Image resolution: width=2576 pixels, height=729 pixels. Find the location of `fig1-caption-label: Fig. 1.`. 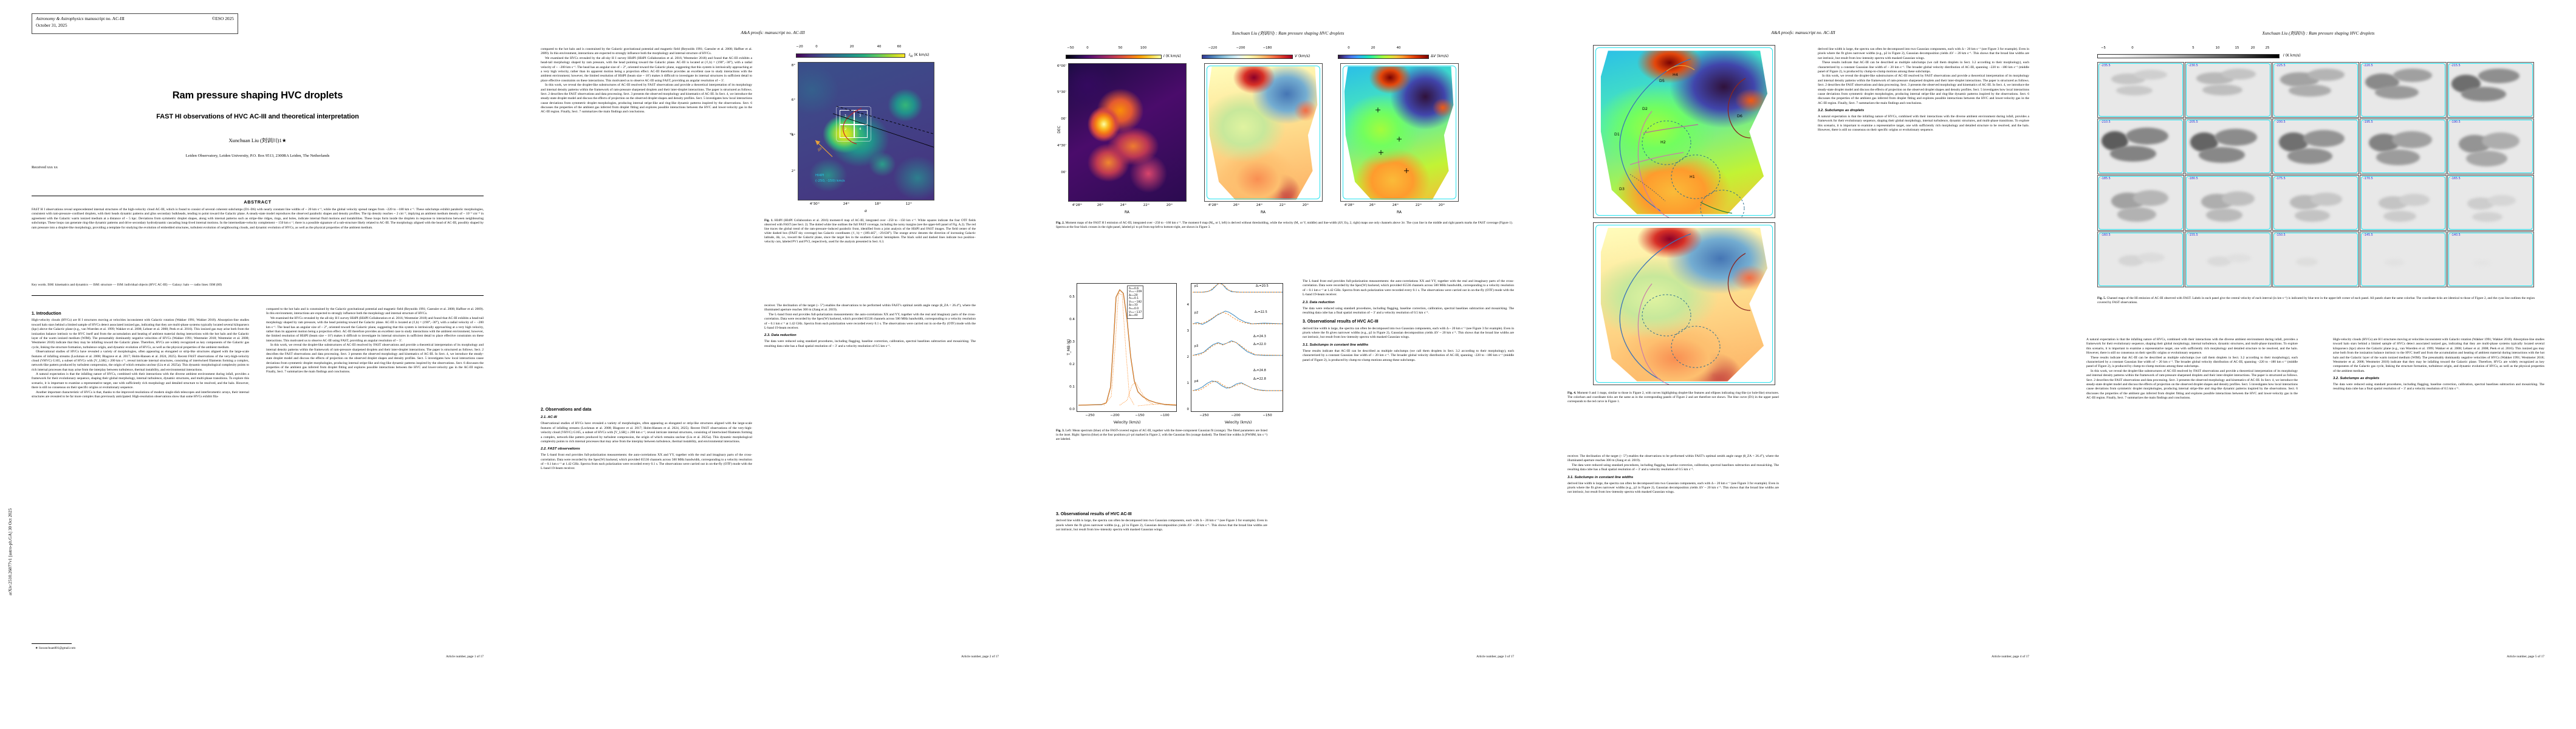

fig1-caption-label: Fig. 1. is located at coordinates (769, 221).